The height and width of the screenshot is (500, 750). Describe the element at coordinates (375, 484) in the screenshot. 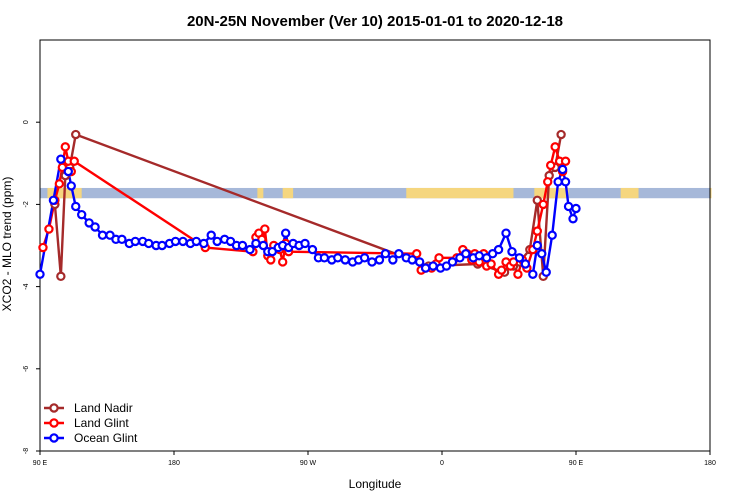

I see `x-axis-label: Longitude` at that location.